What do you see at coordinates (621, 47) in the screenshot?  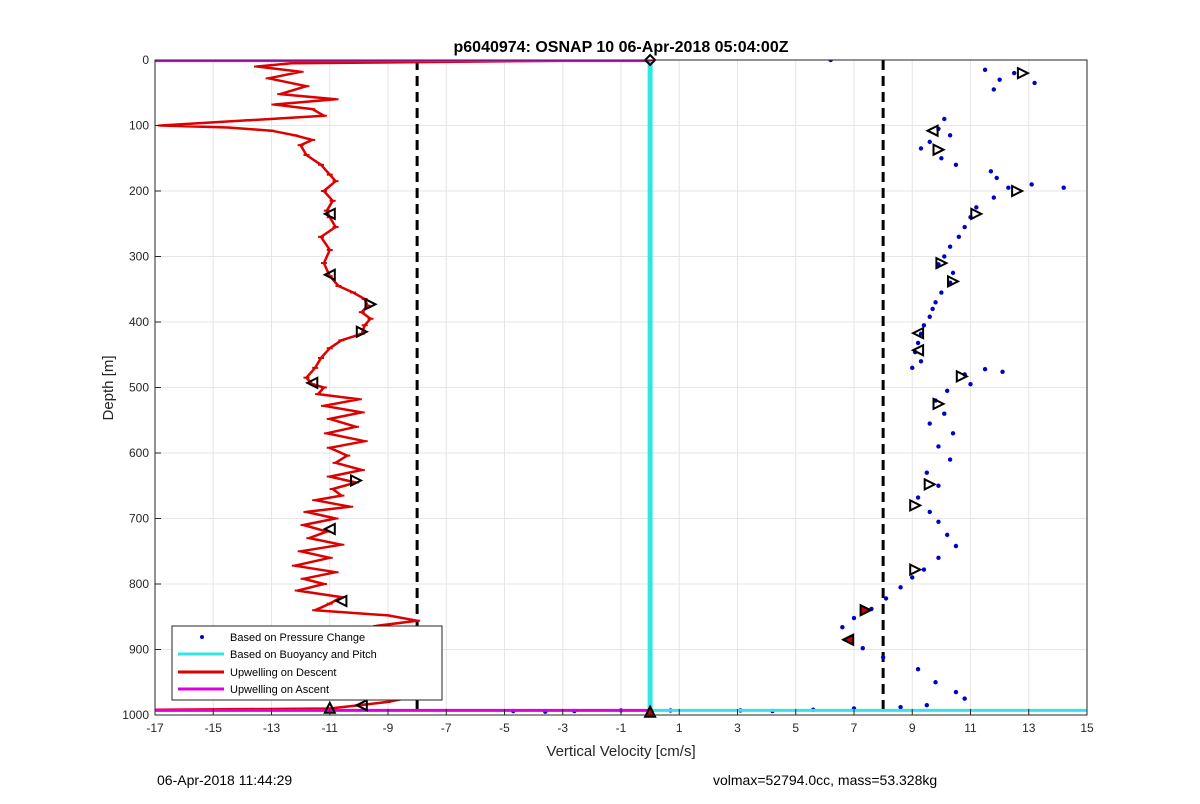 I see `chart-title: p6040974: OSNAP 10 06-Apr-2018 05:04:00Z` at bounding box center [621, 47].